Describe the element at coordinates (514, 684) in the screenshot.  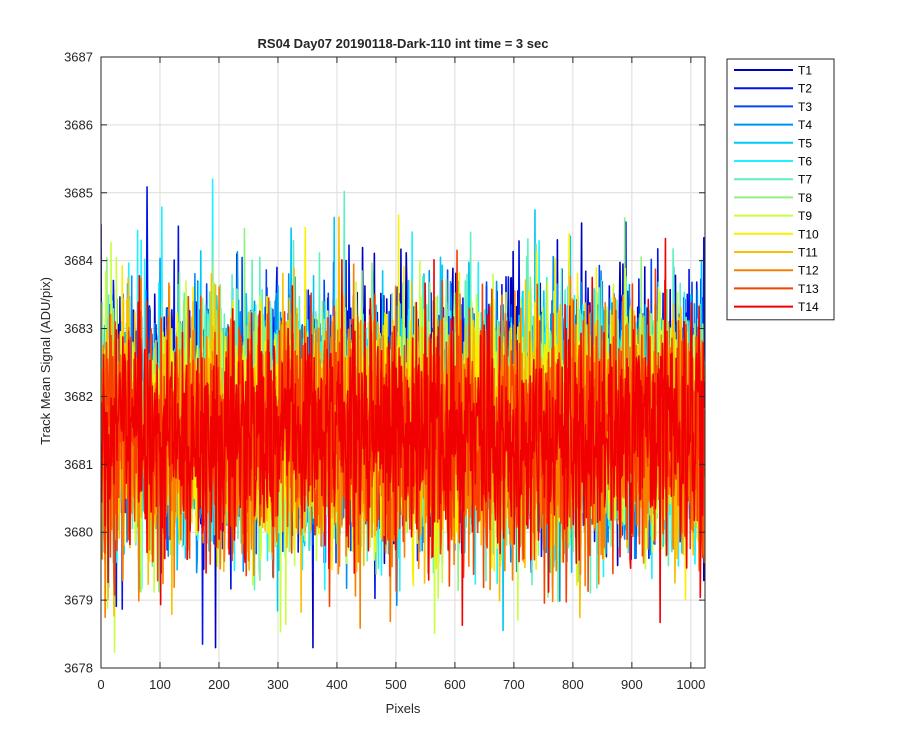
I see `x-tick-label: 700` at that location.